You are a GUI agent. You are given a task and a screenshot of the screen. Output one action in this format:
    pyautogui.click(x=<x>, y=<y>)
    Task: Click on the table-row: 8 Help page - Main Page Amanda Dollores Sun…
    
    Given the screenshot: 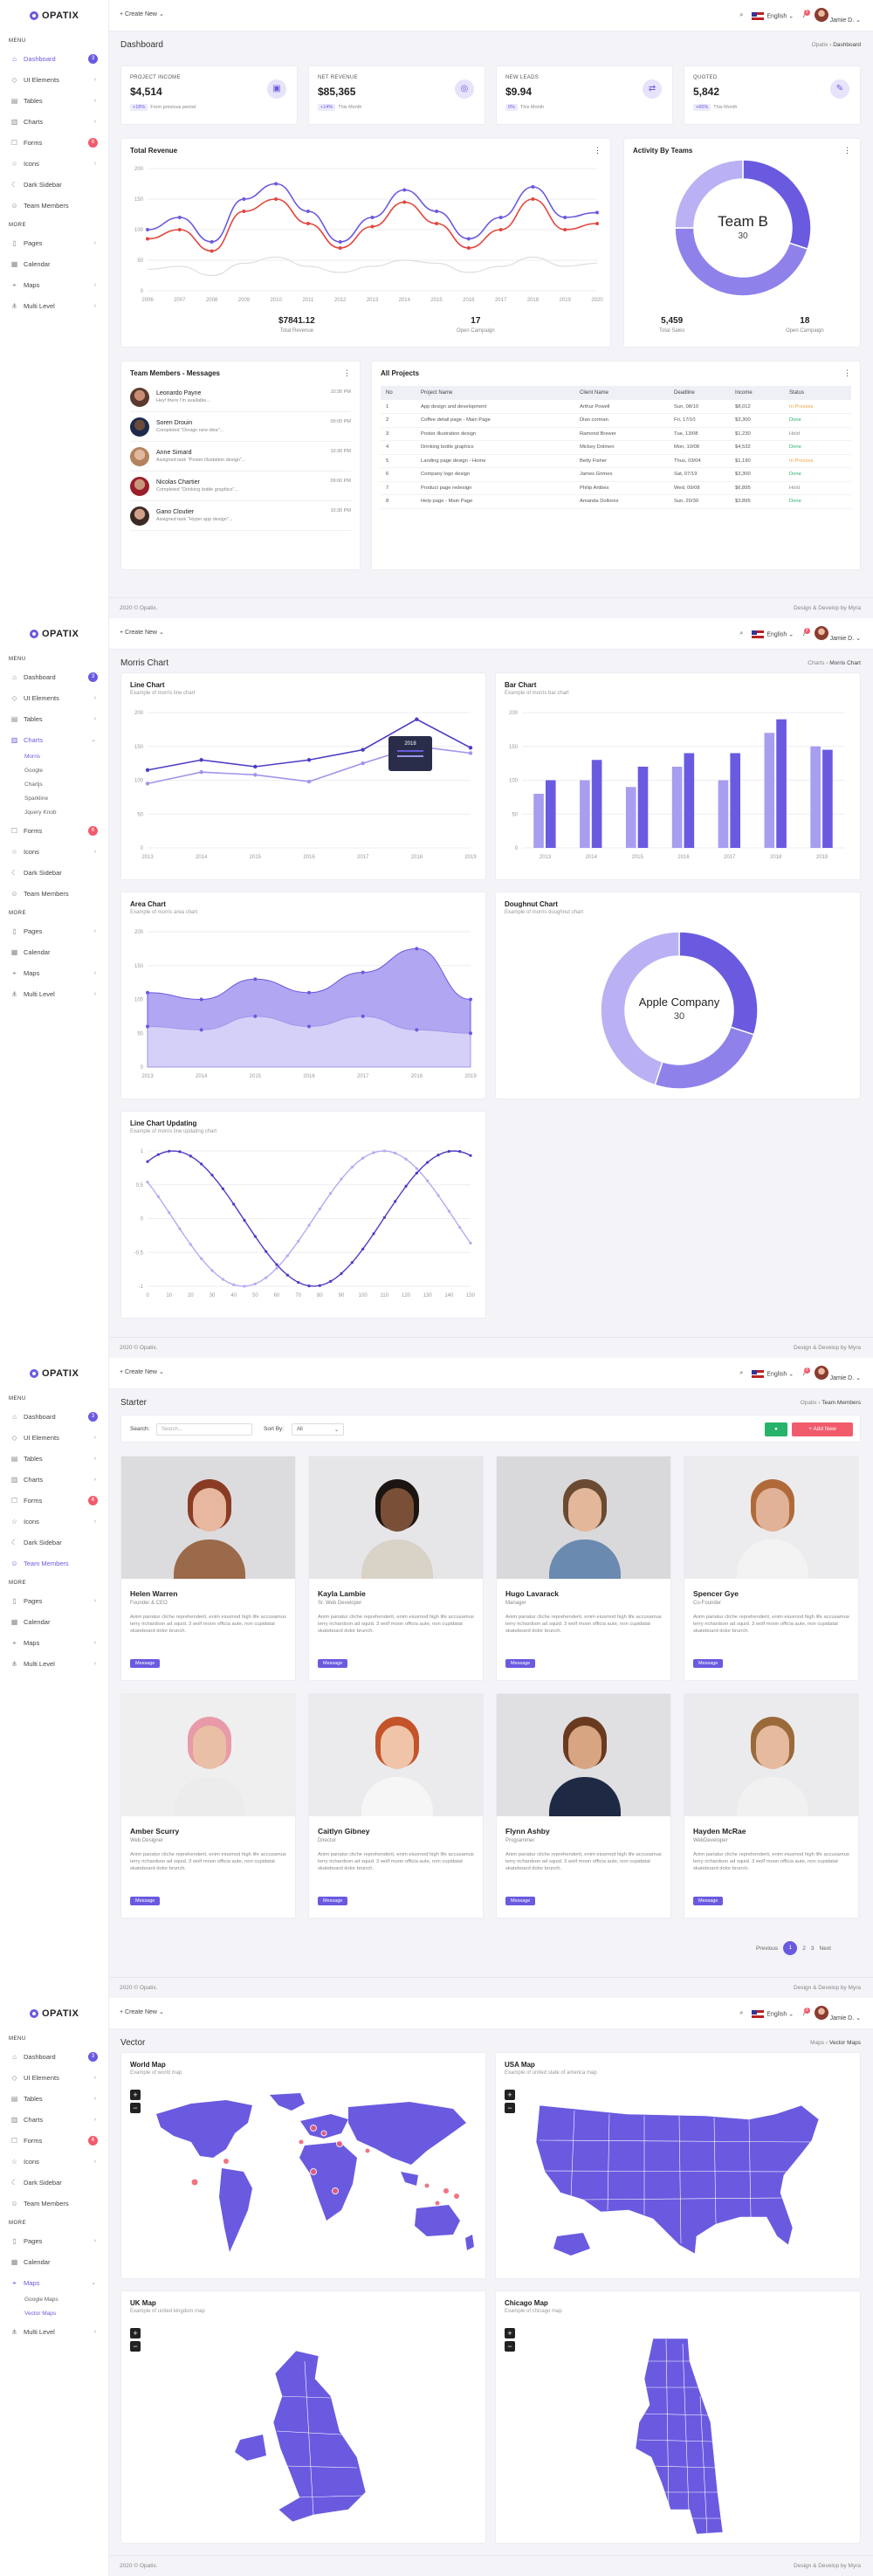 What is the action you would take?
    pyautogui.click(x=616, y=501)
    